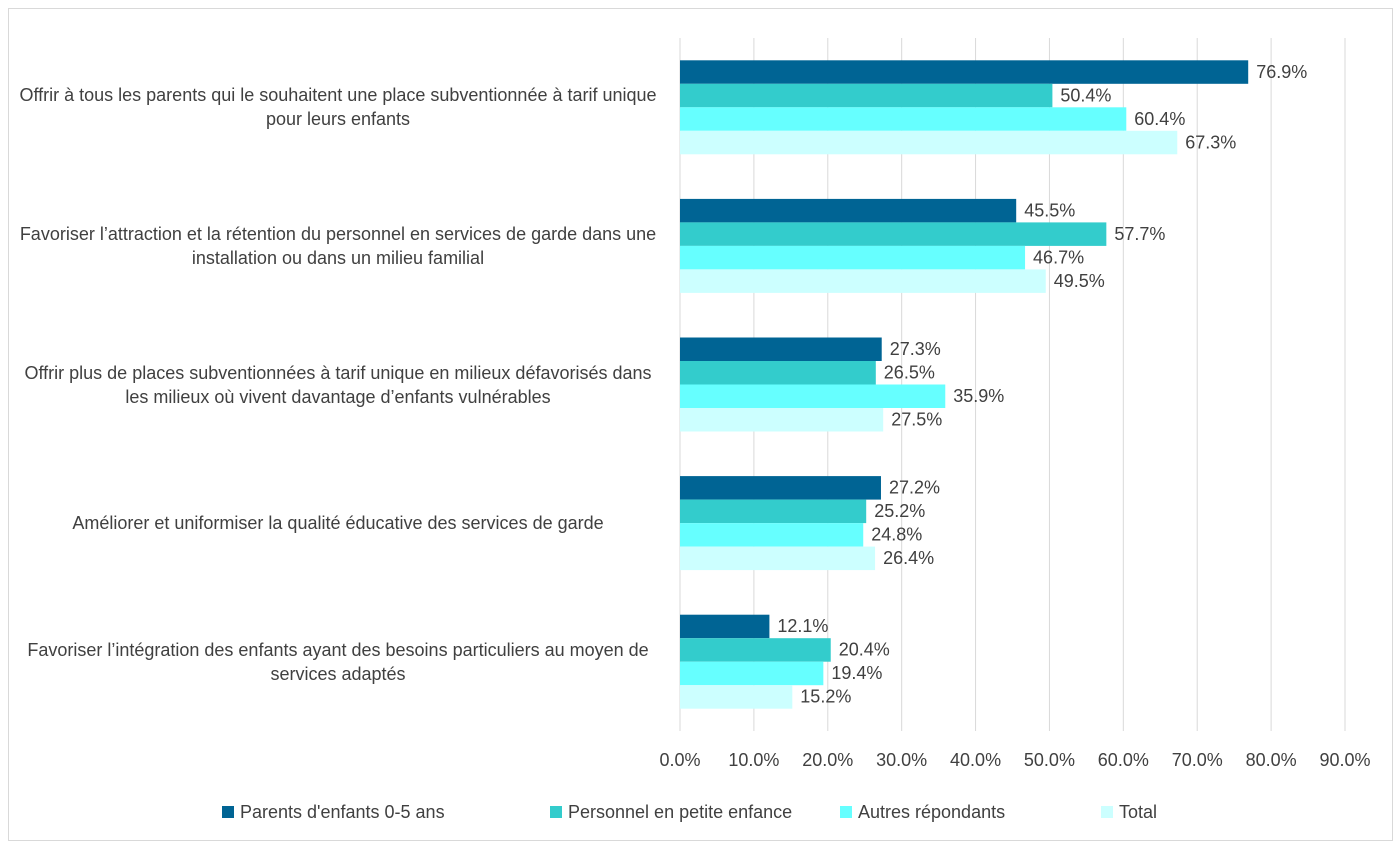 This screenshot has width=1394, height=842. What do you see at coordinates (825, 697) in the screenshot?
I see `value-label: 15.2%` at bounding box center [825, 697].